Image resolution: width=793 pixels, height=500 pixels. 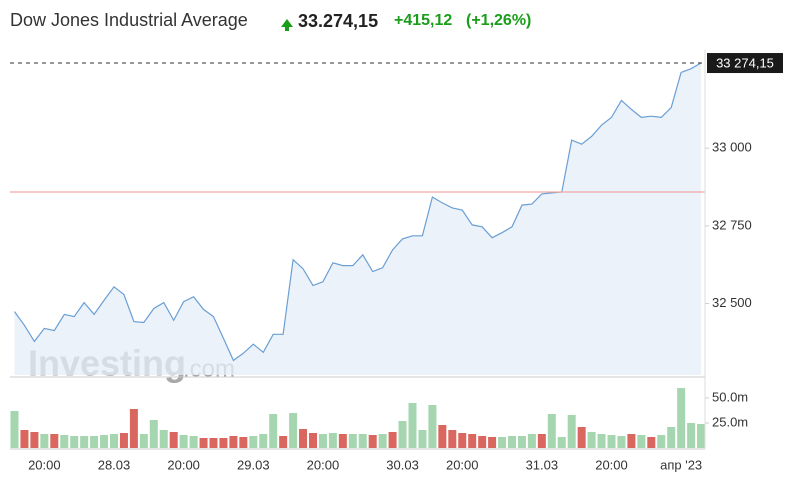 What do you see at coordinates (732, 224) in the screenshot?
I see `y-tick-label: 32 750` at bounding box center [732, 224].